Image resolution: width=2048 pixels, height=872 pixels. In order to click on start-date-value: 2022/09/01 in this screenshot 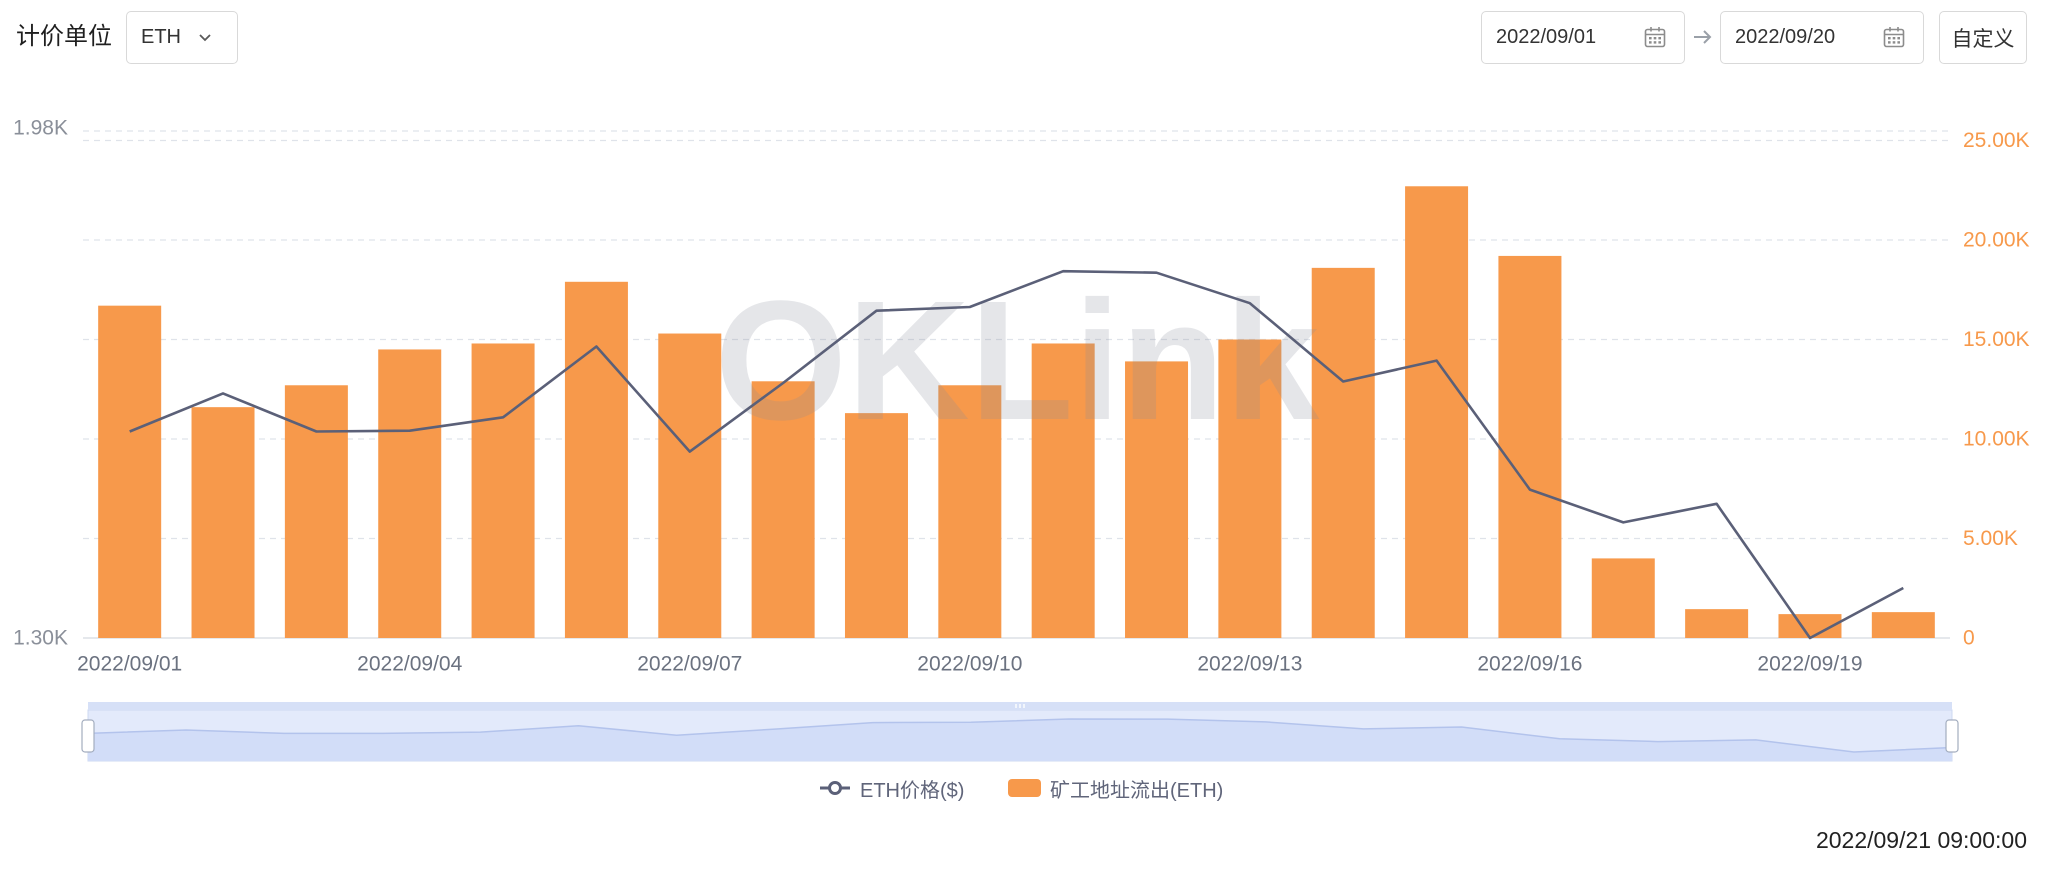, I will do `click(1546, 37)`.